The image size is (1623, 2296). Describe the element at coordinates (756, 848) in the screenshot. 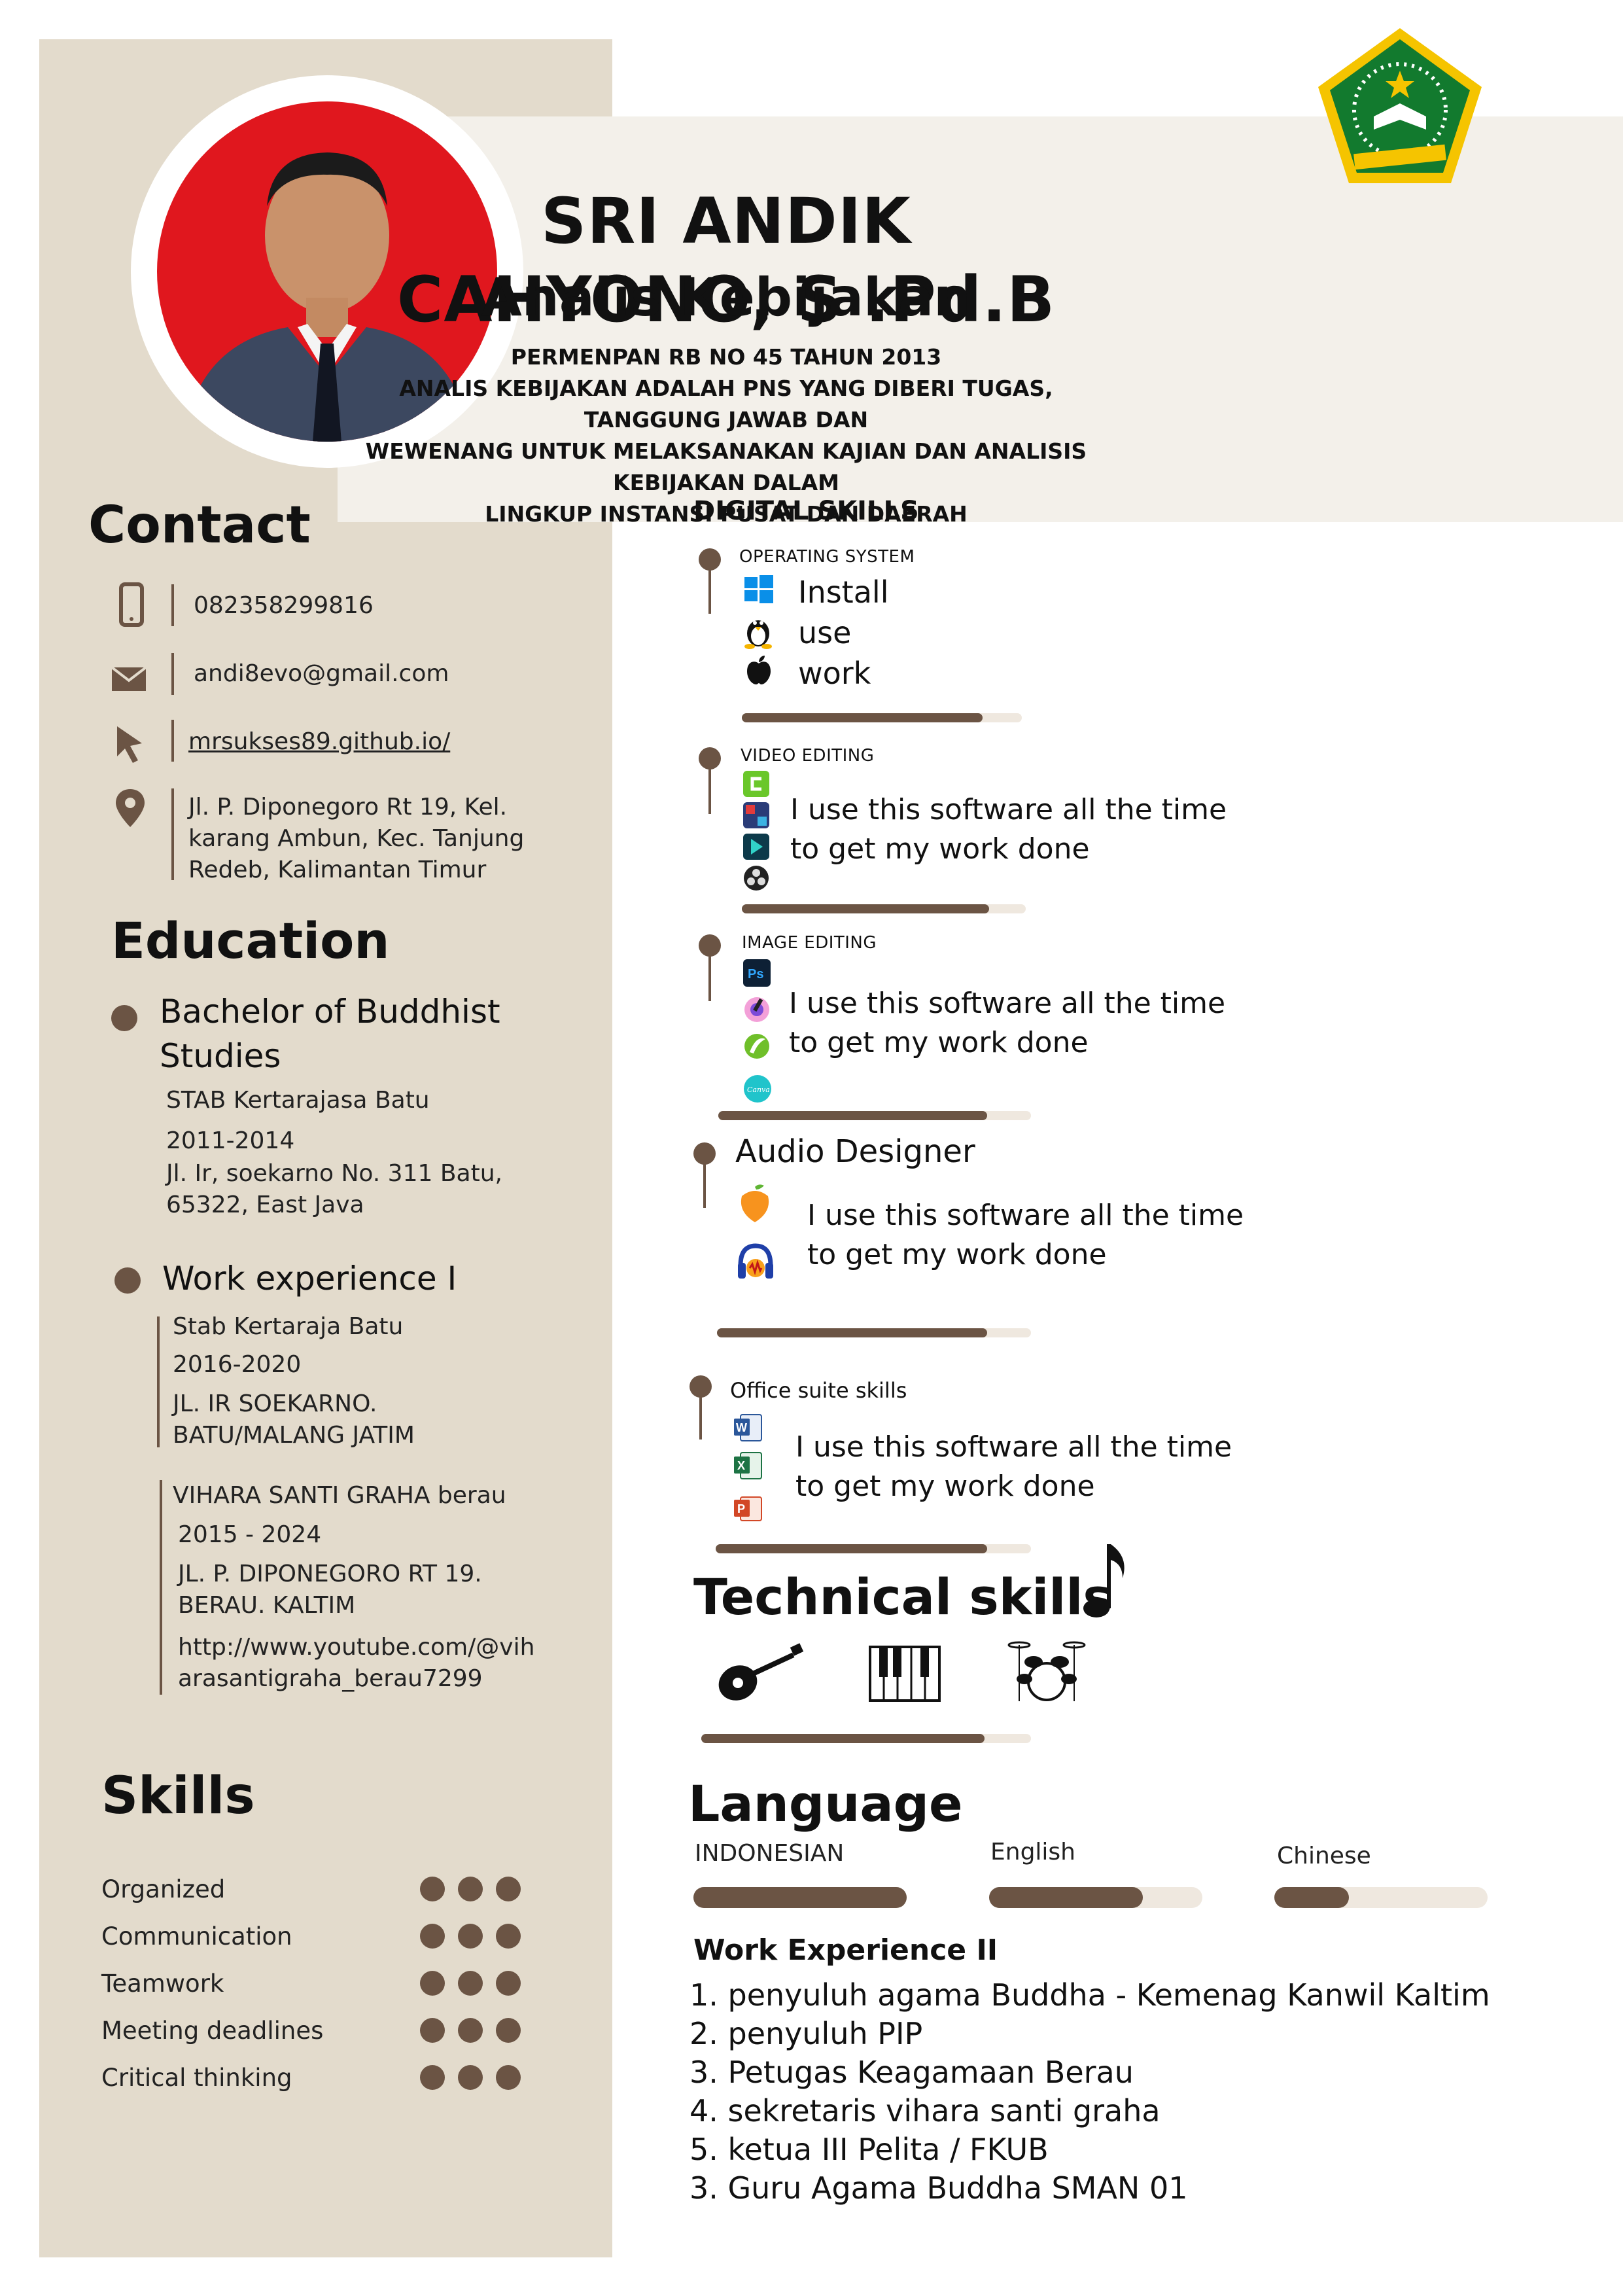

I see `filmora-icon` at that location.